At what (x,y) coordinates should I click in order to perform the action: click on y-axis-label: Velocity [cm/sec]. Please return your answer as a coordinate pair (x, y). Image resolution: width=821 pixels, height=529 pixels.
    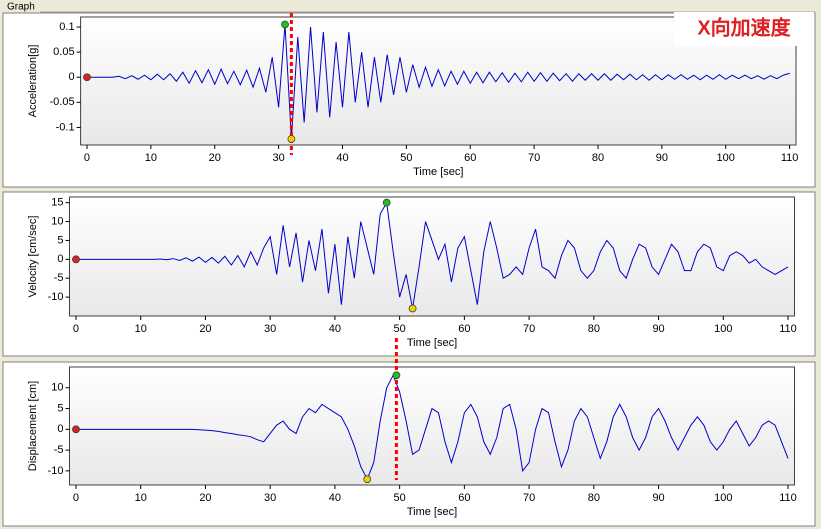
    Looking at the image, I should click on (33, 257).